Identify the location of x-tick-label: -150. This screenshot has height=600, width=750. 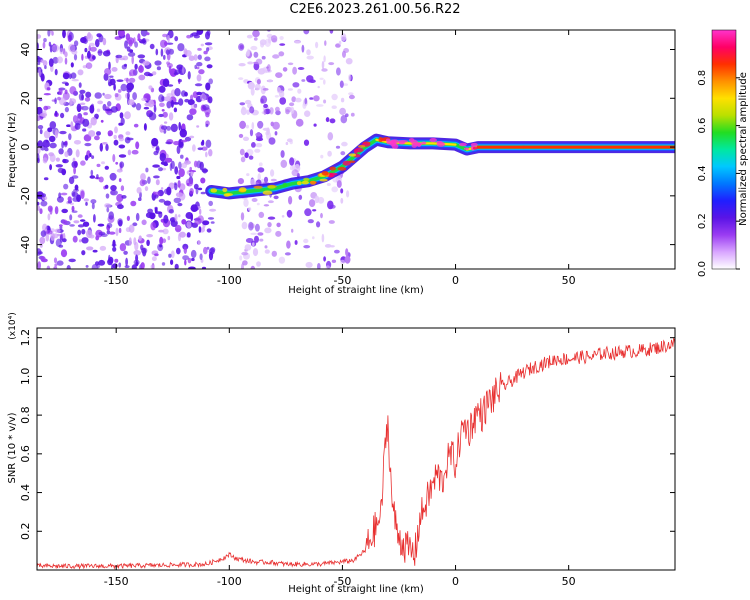
(116, 581).